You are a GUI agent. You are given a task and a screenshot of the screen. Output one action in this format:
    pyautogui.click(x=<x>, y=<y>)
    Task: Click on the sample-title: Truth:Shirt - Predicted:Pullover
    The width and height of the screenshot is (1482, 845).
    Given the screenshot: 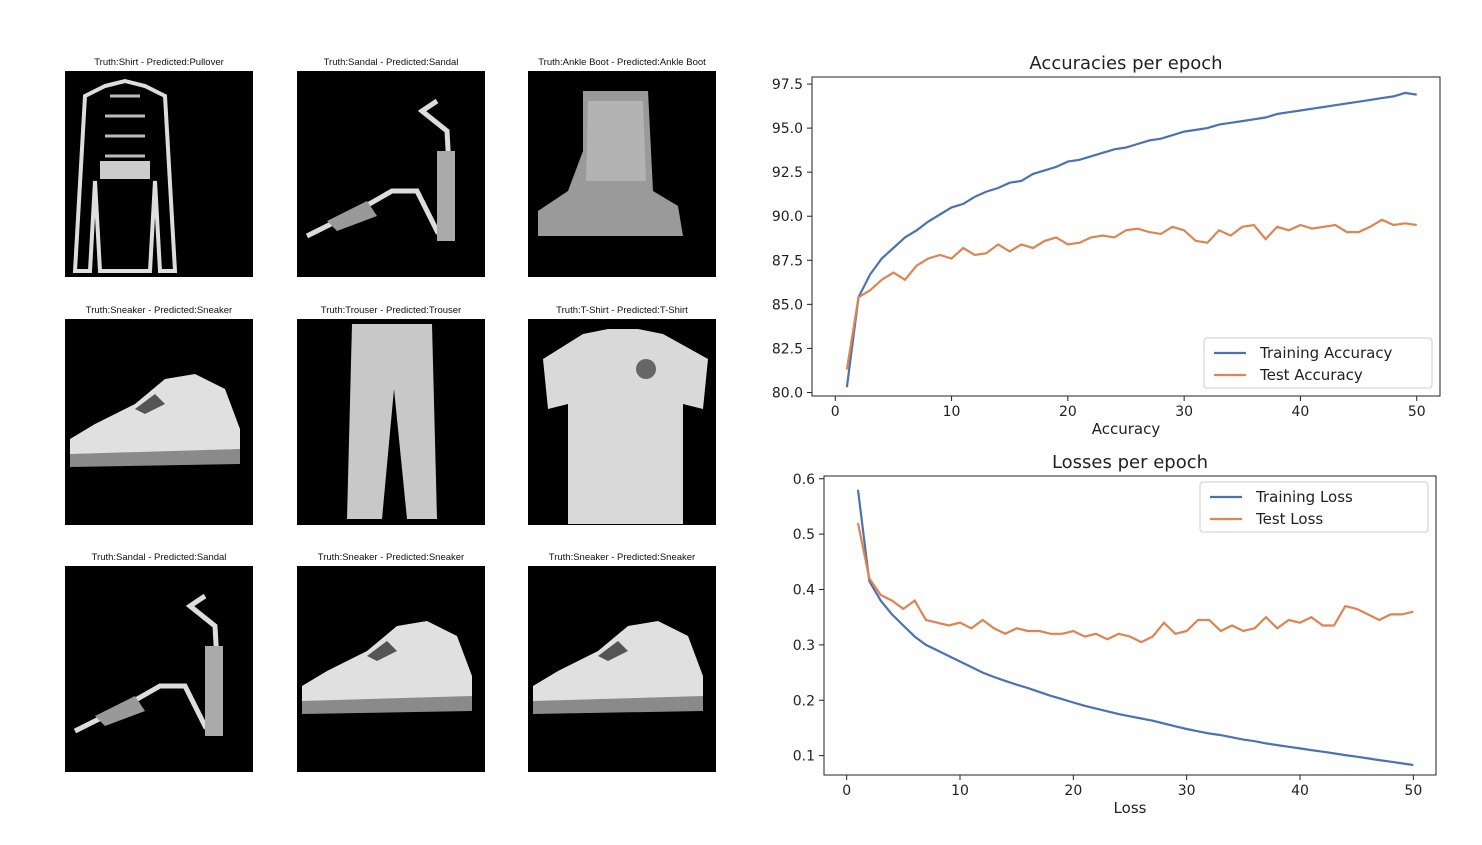 What is the action you would take?
    pyautogui.click(x=159, y=62)
    